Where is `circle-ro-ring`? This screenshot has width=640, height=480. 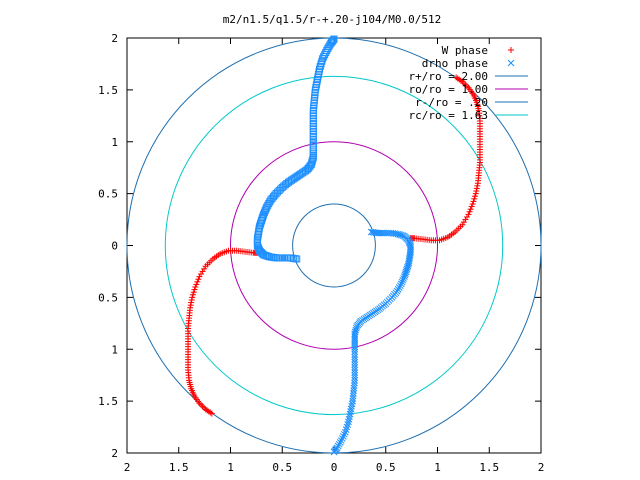
circle-ro-ring is located at coordinates (334, 245).